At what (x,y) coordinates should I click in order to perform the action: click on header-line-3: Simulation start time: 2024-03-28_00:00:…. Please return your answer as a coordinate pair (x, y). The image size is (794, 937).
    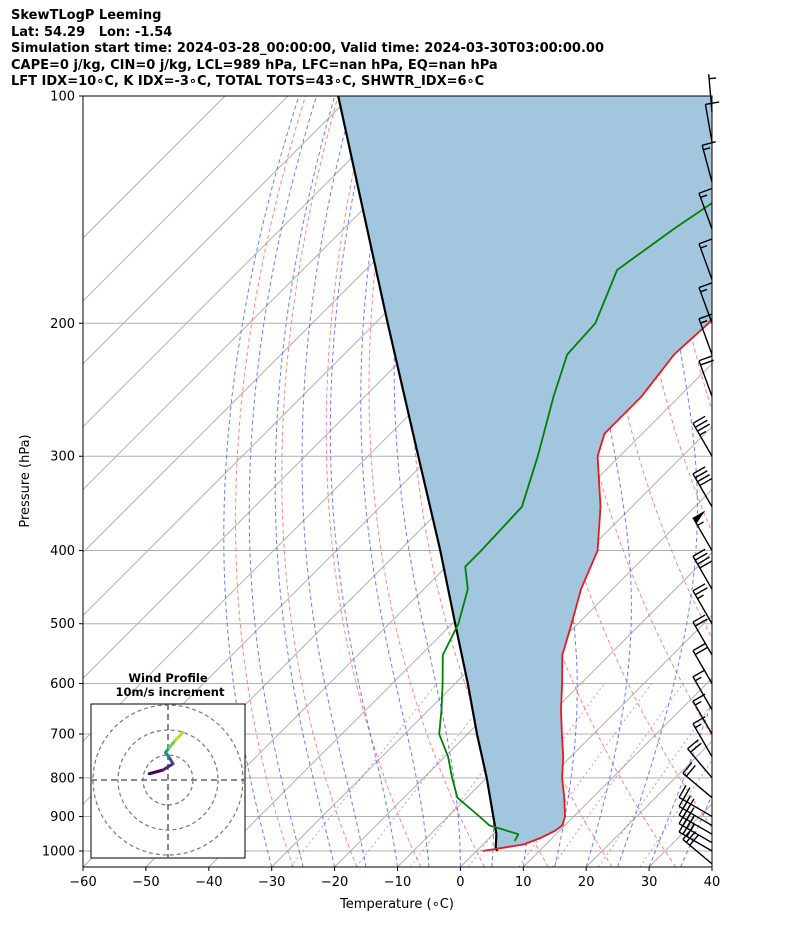
    Looking at the image, I should click on (307, 48).